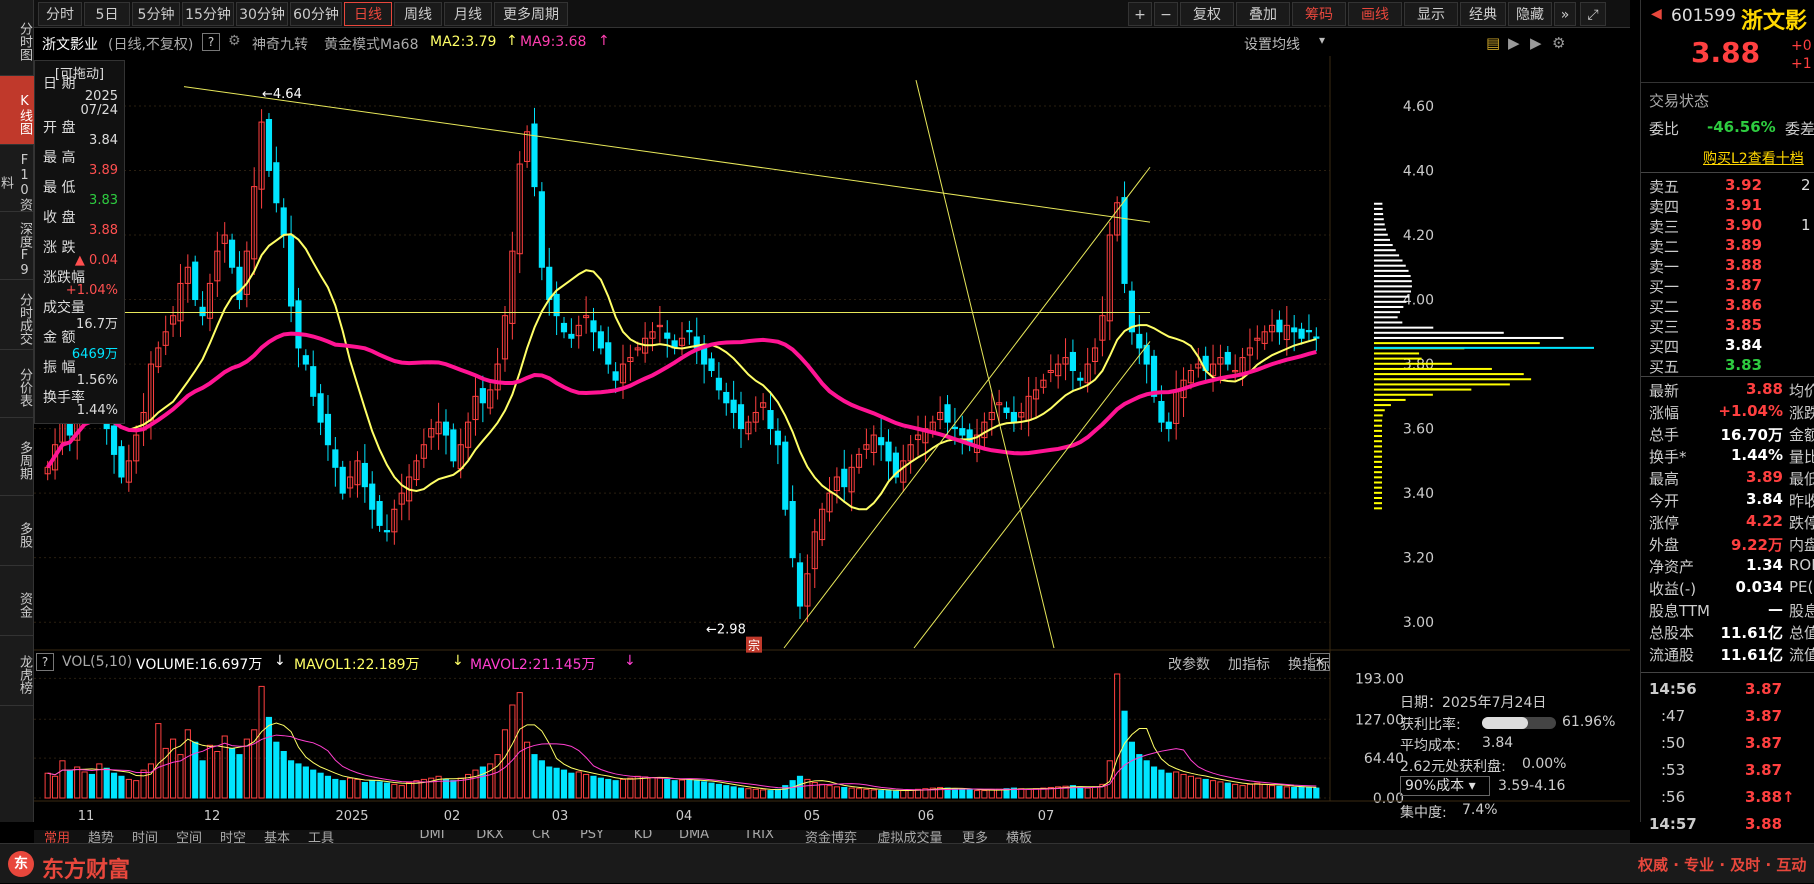 The image size is (1814, 884). Describe the element at coordinates (1559, 43) in the screenshot. I see `settings-icon: ⚙` at that location.